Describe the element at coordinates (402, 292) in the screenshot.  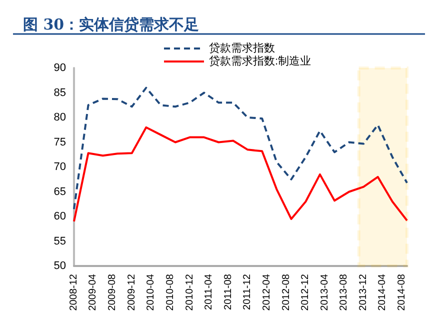
I see `x-tick-label: 2014-08` at that location.